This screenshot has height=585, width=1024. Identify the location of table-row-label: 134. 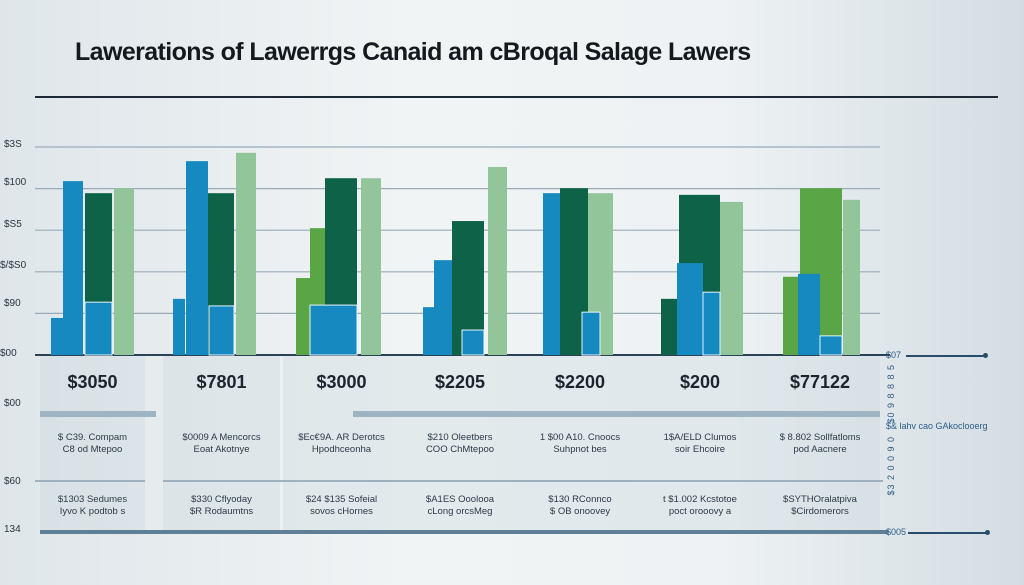
(12, 529).